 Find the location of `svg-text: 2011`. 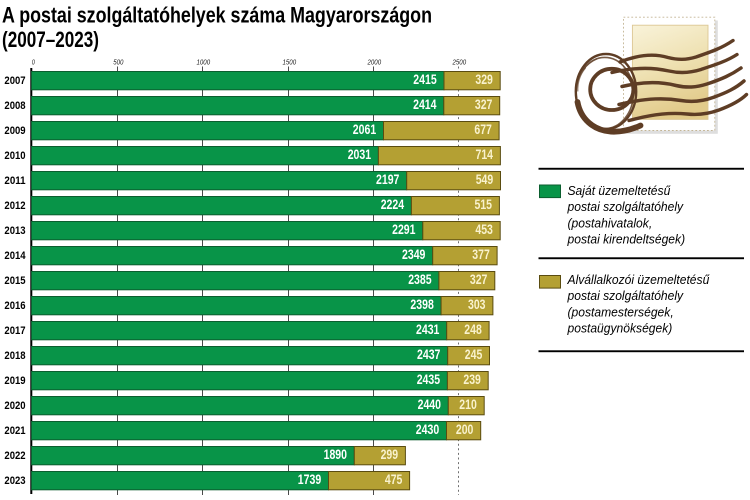

svg-text: 2011 is located at coordinates (14, 181).